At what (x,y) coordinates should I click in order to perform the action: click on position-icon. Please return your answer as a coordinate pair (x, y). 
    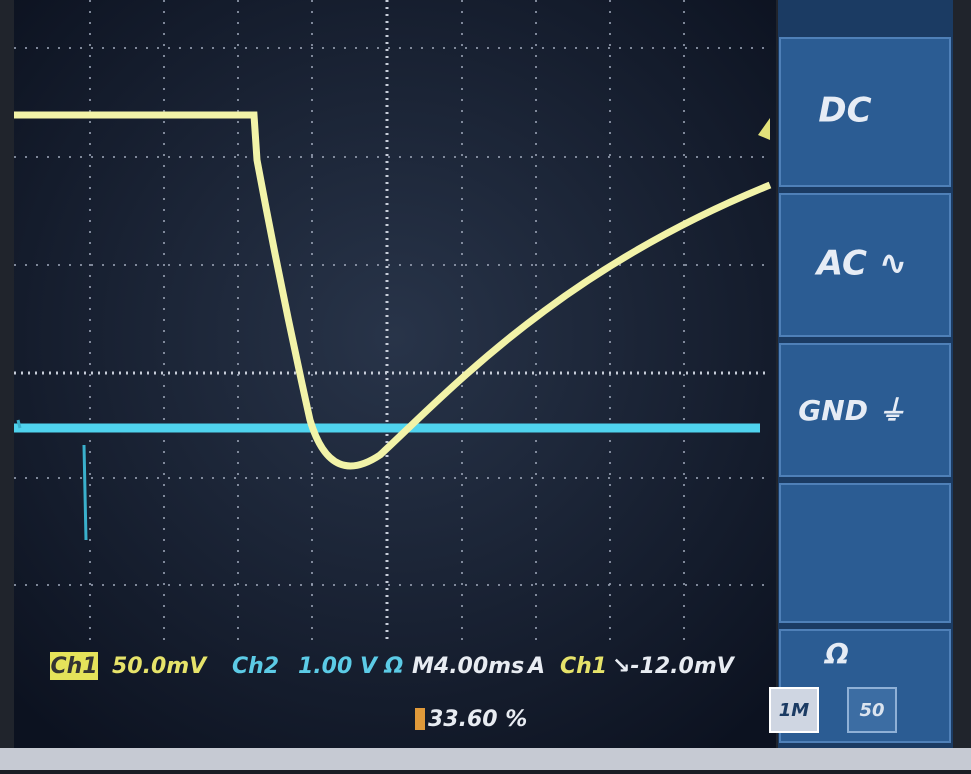
    Looking at the image, I should click on (420, 719).